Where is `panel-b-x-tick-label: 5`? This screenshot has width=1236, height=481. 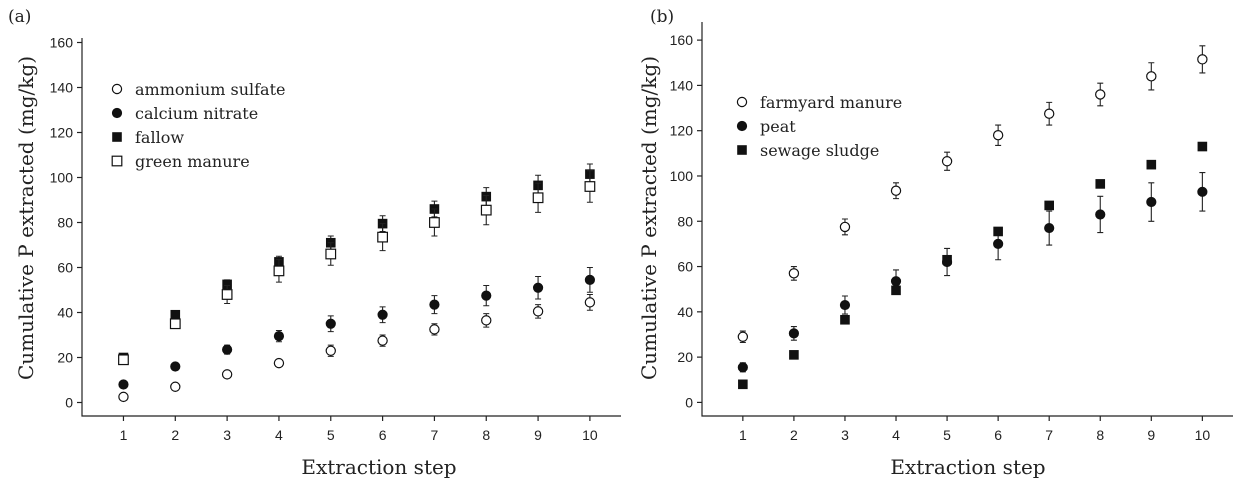
panel-b-x-tick-label: 5 is located at coordinates (947, 435).